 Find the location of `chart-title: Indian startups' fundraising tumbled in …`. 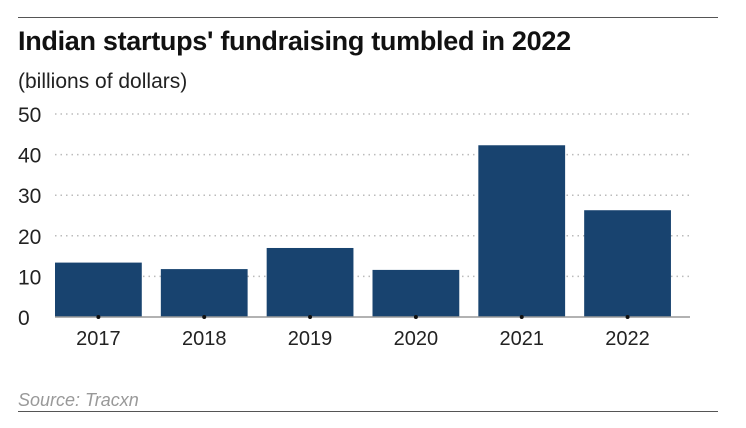

chart-title: Indian startups' fundraising tumbled in … is located at coordinates (294, 41).